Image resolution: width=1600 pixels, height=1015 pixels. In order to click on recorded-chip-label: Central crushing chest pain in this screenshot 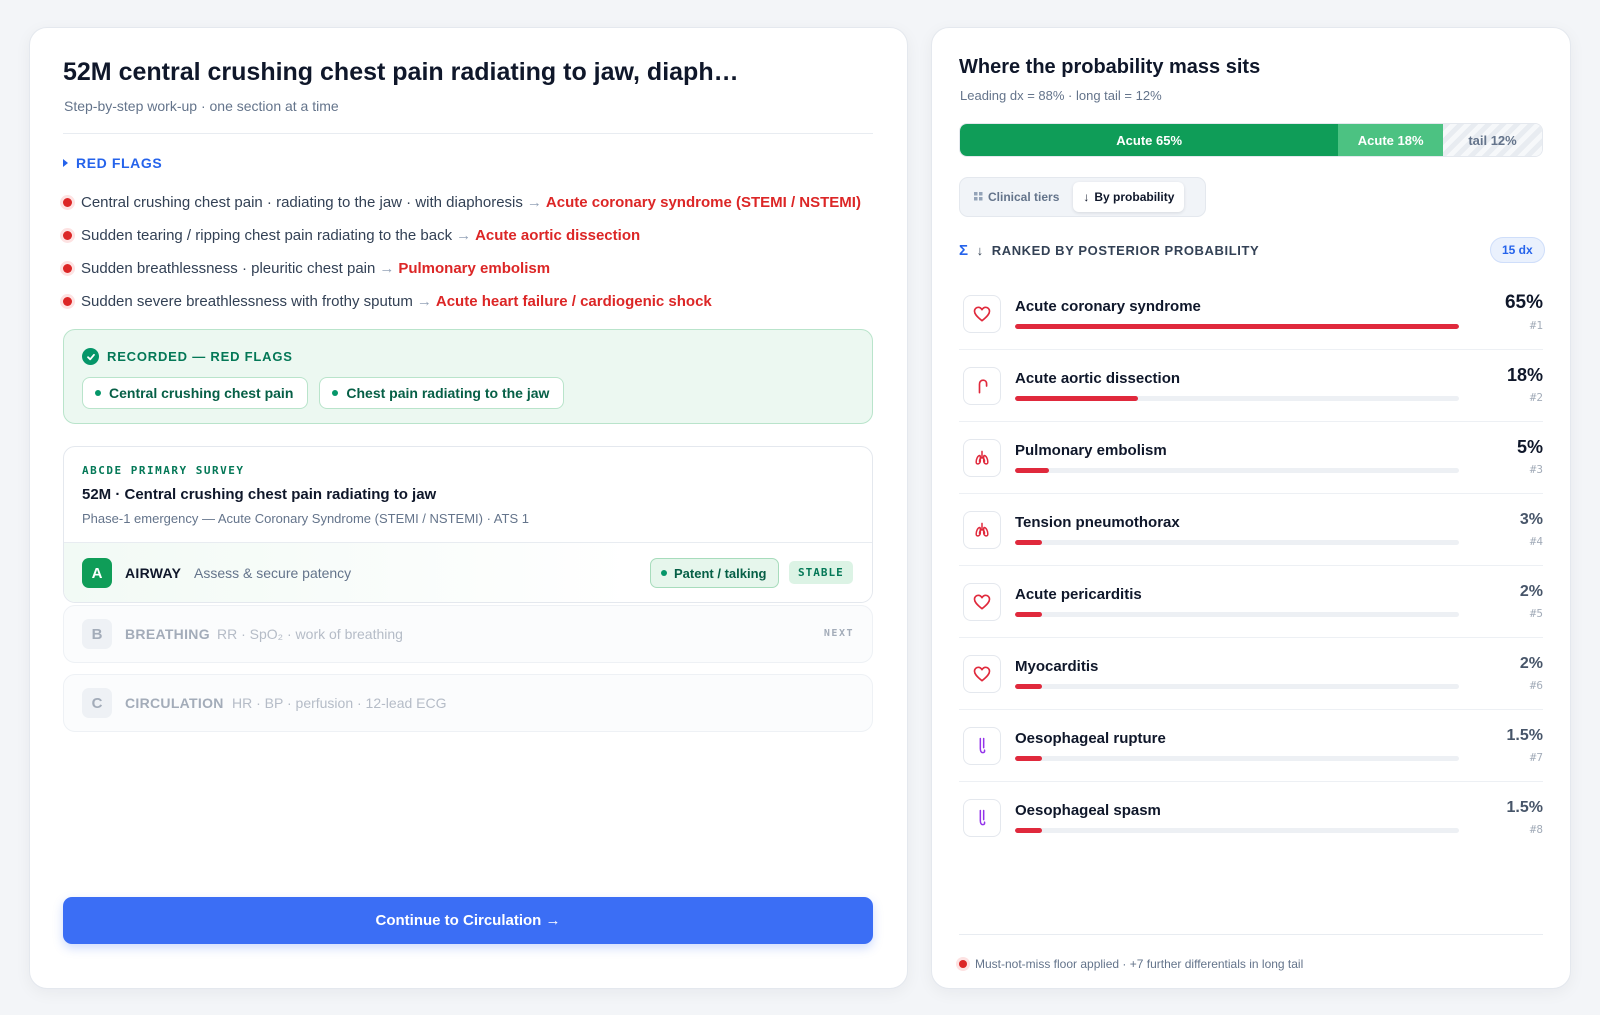, I will do `click(201, 393)`.